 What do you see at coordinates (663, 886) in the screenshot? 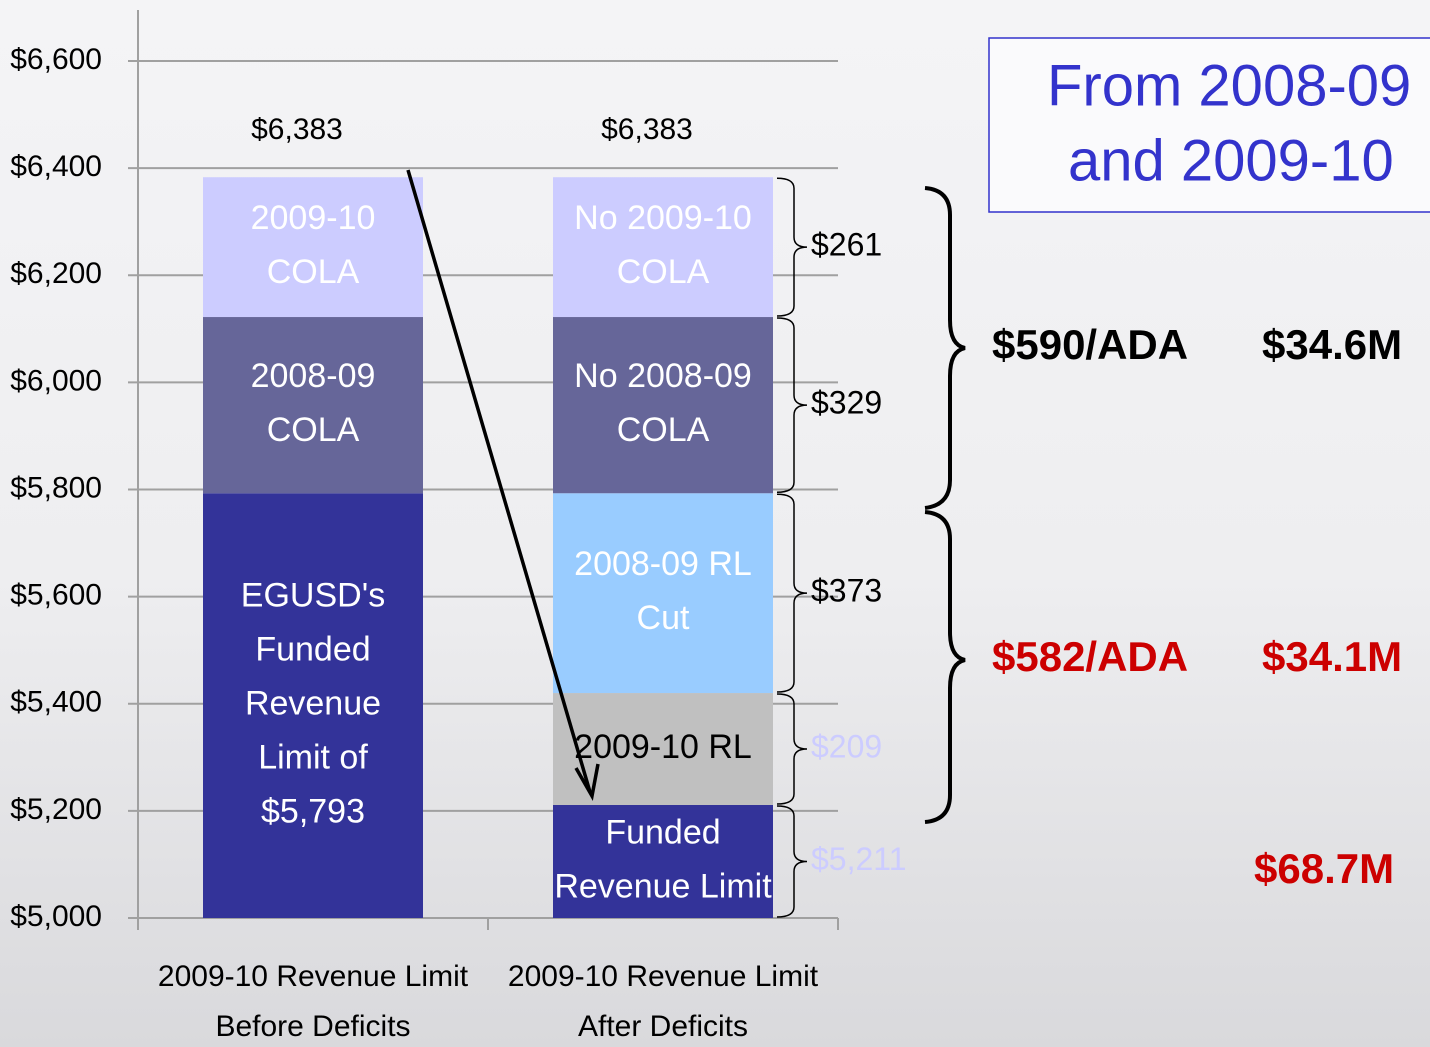
I see `segment-label: Revenue Limit` at bounding box center [663, 886].